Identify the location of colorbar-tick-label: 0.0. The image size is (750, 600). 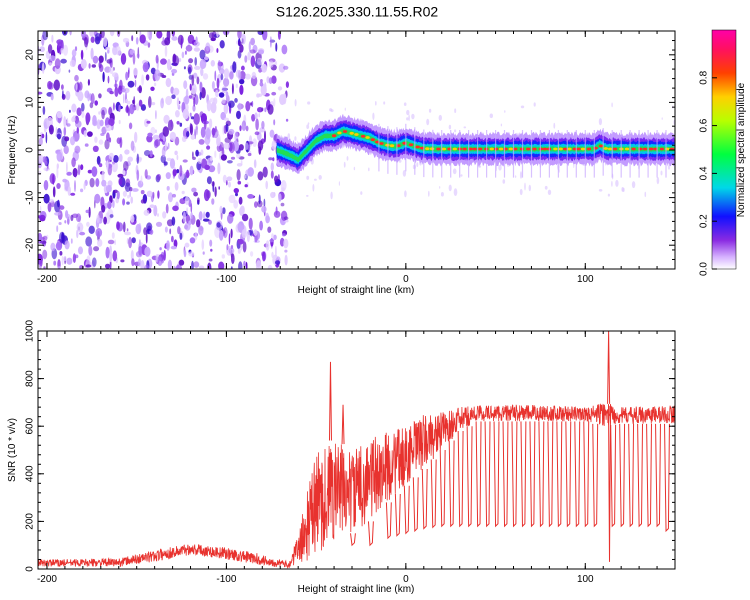
(704, 269).